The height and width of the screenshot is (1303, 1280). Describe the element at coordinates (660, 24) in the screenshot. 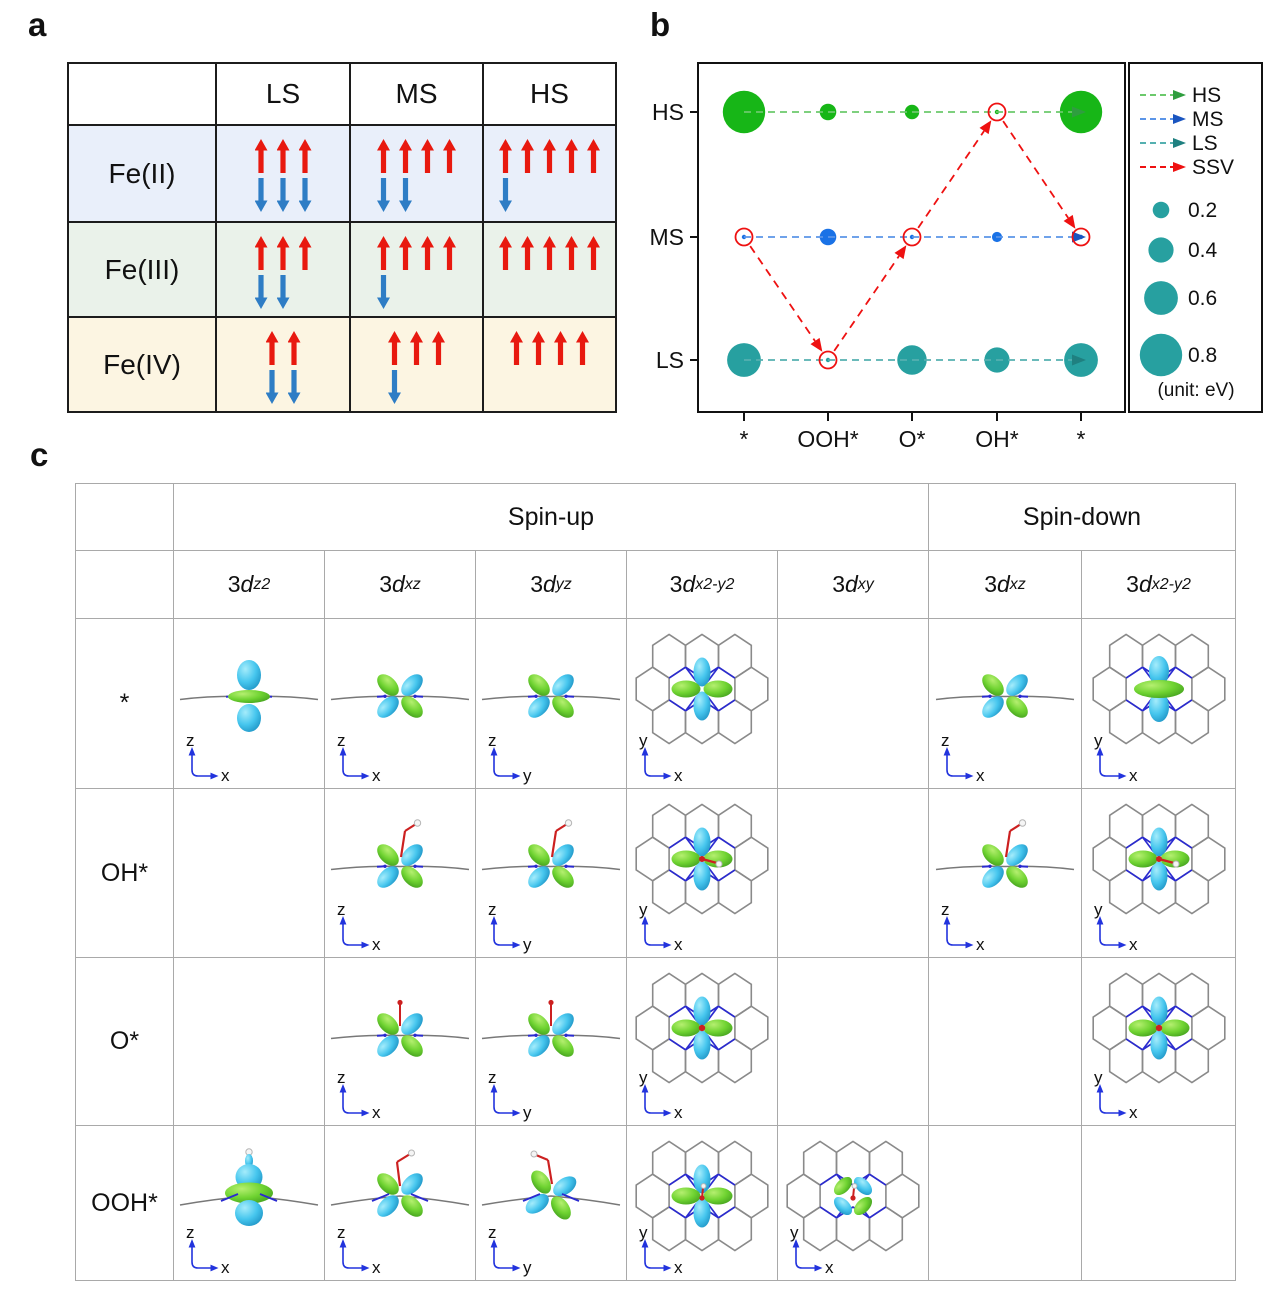

I see `panel-b-label: b` at that location.